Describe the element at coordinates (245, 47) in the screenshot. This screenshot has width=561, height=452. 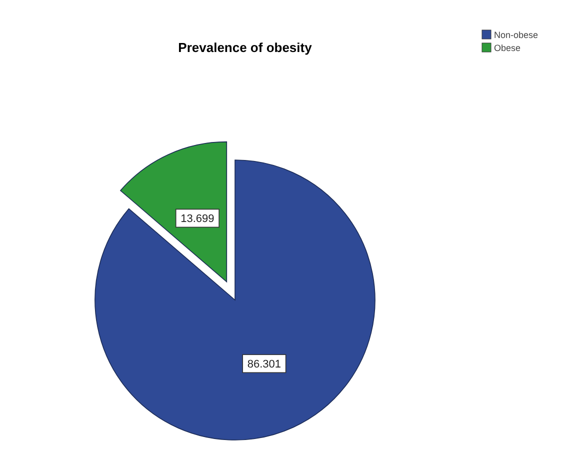
I see `text: Prevalence of obesity` at that location.